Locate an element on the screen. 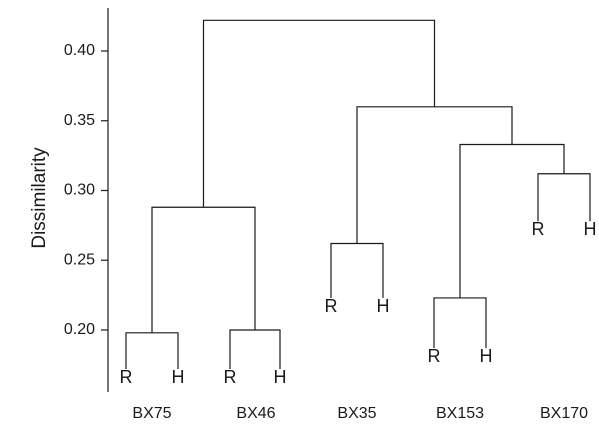  y-axis-label: Dissimilarity is located at coordinates (39, 198).